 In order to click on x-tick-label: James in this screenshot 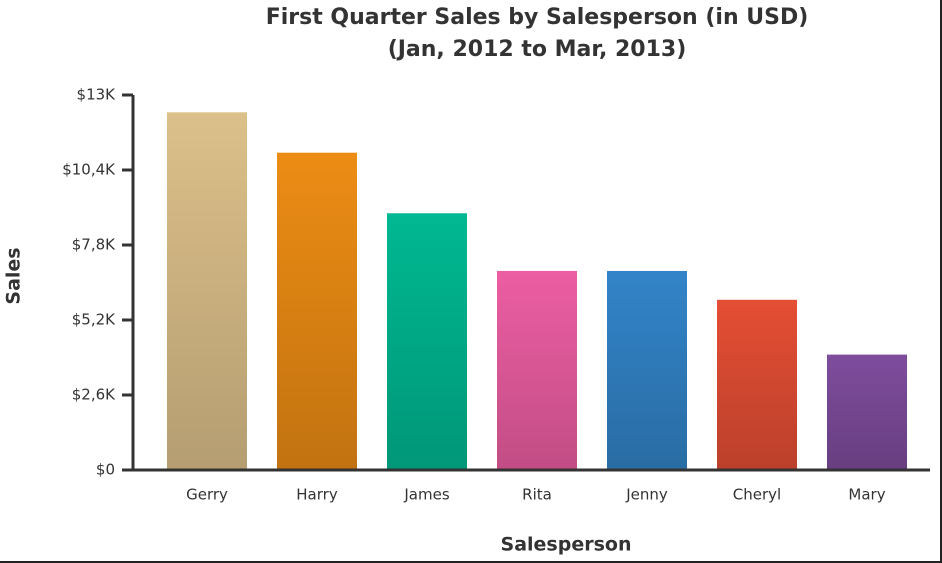, I will do `click(426, 495)`.